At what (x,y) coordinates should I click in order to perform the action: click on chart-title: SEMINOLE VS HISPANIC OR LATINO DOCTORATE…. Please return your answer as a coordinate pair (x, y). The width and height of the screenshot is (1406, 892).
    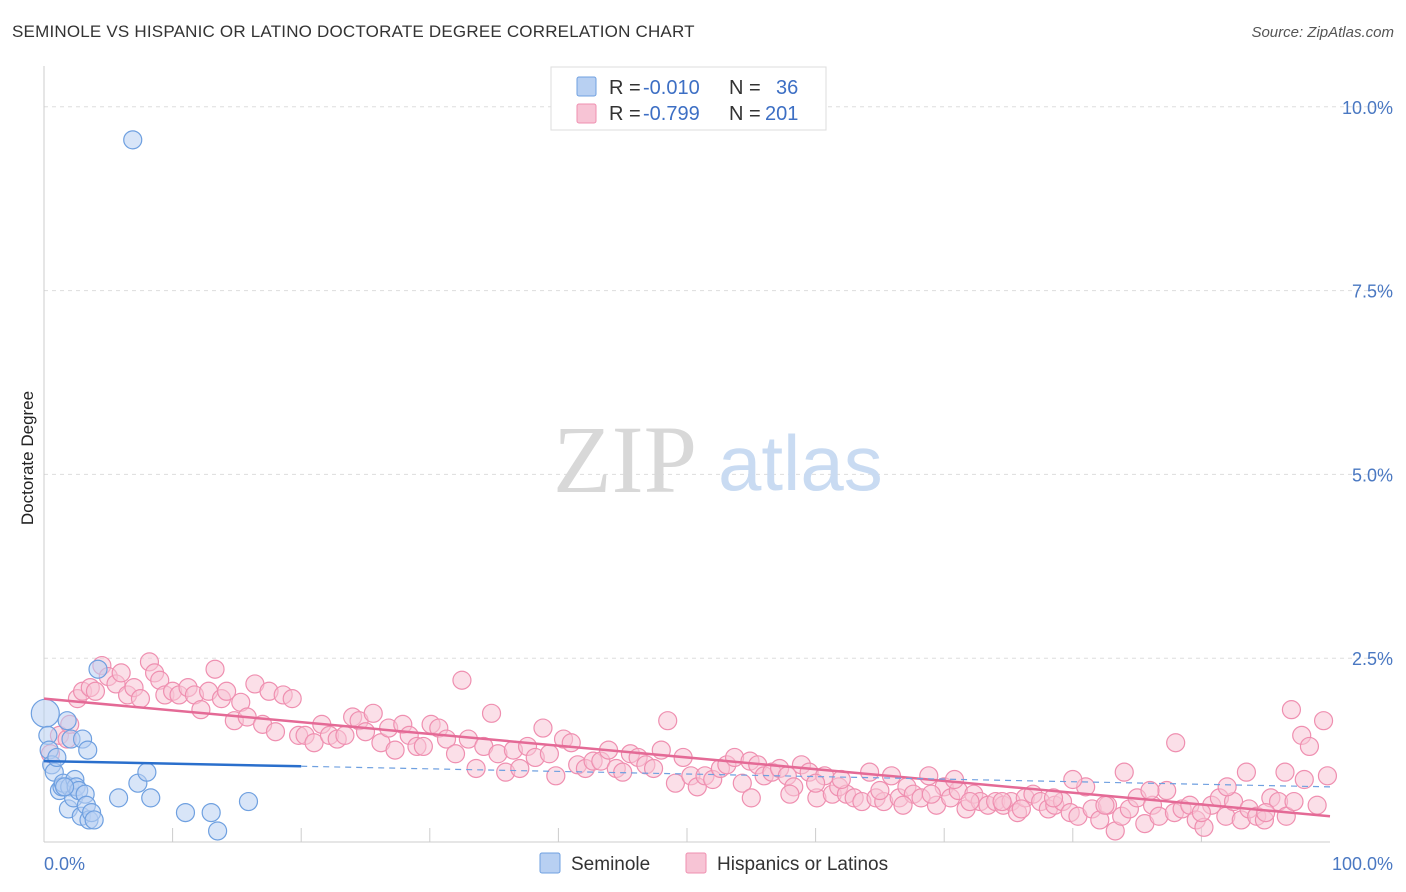
    Looking at the image, I should click on (353, 31).